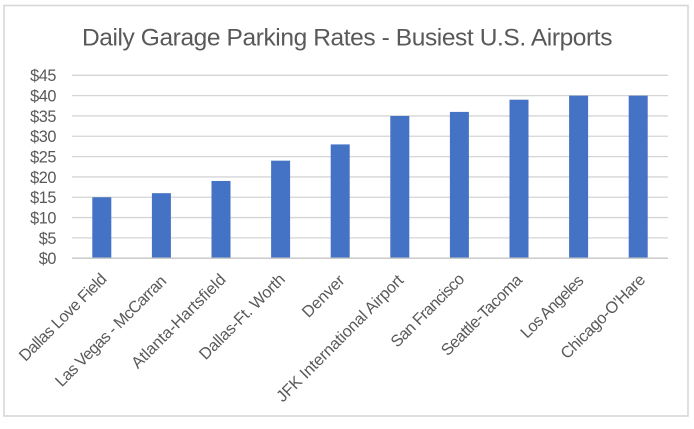 The height and width of the screenshot is (429, 694). Describe the element at coordinates (43, 218) in the screenshot. I see `svg-text: $10` at that location.